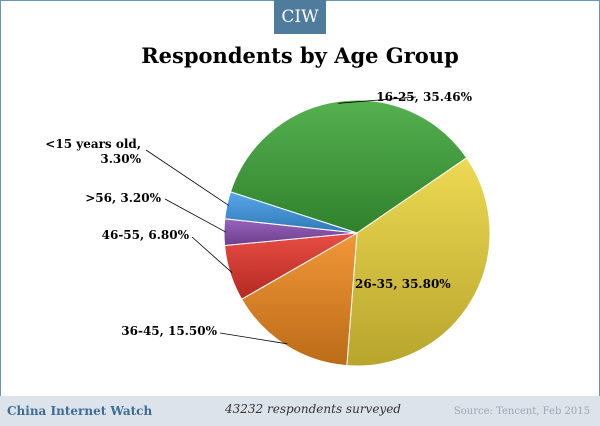  I want to click on slice-label: 16-25, 35.46%, so click(424, 97).